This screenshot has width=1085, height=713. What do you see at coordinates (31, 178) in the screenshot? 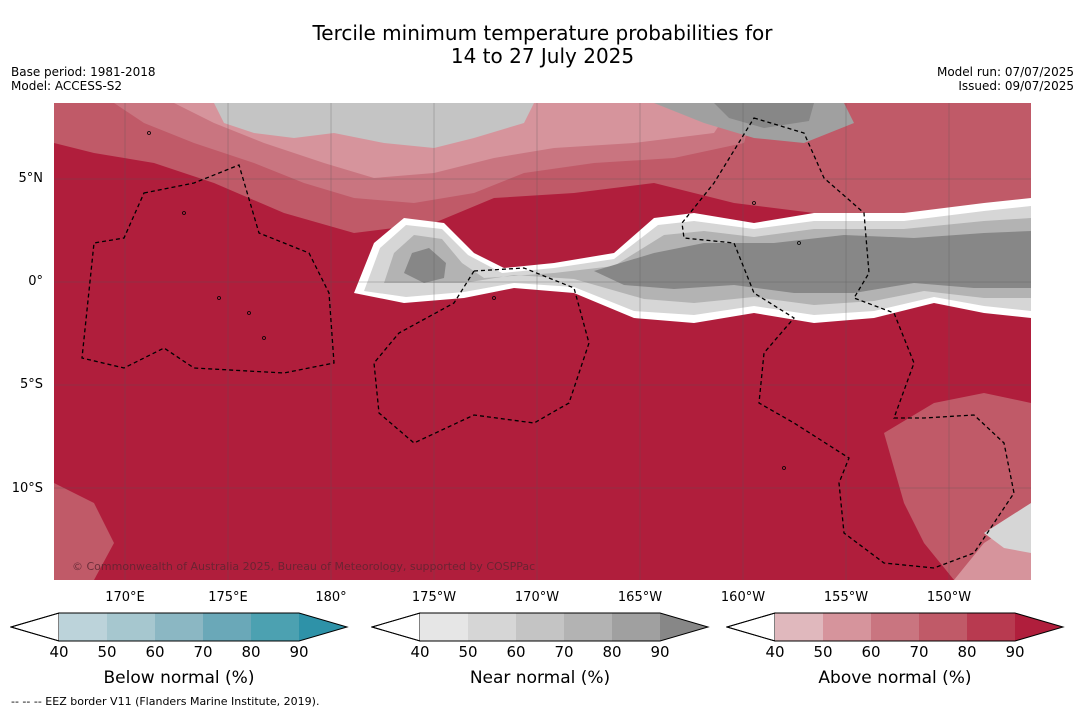
I see `lat-label: 5°N` at bounding box center [31, 178].